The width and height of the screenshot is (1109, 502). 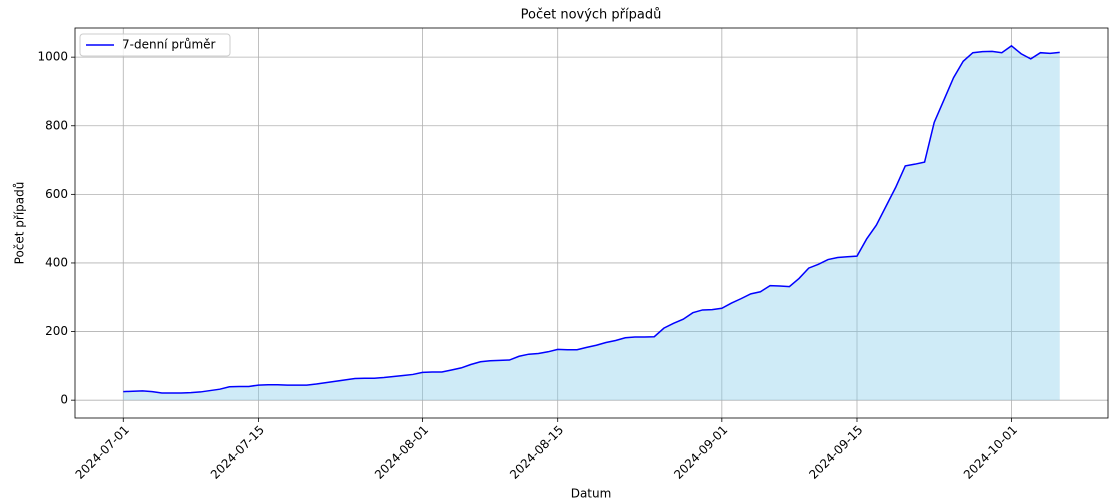 I want to click on x-tick-label: 2024-07-15, so click(x=237, y=452).